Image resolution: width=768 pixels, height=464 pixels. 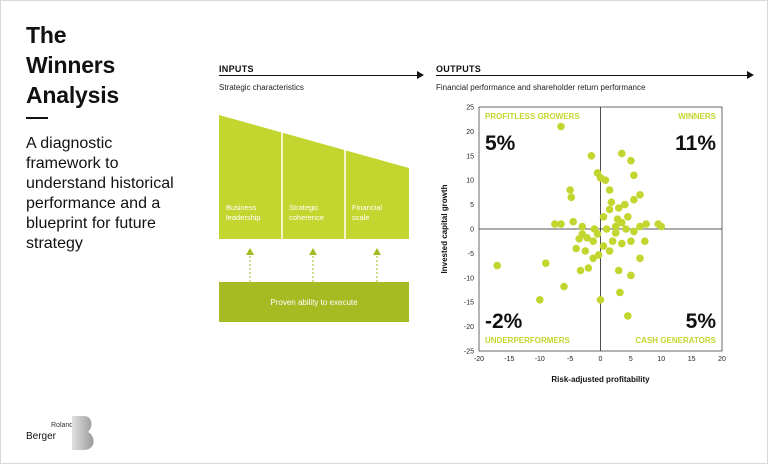 What do you see at coordinates (471, 254) in the screenshot?
I see `y-tick-label: -5` at bounding box center [471, 254].